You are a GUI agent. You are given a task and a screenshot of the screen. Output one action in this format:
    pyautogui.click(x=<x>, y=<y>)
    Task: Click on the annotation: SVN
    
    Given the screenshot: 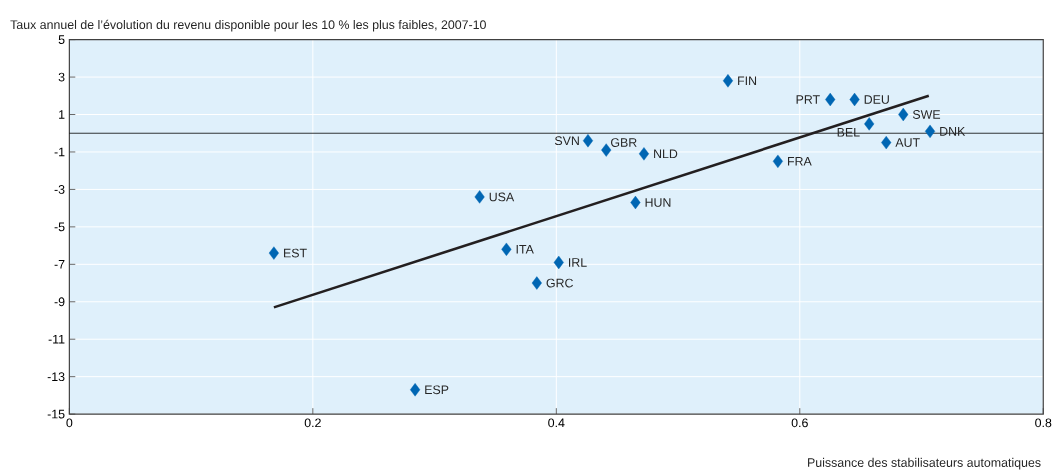 What is the action you would take?
    pyautogui.click(x=566, y=141)
    